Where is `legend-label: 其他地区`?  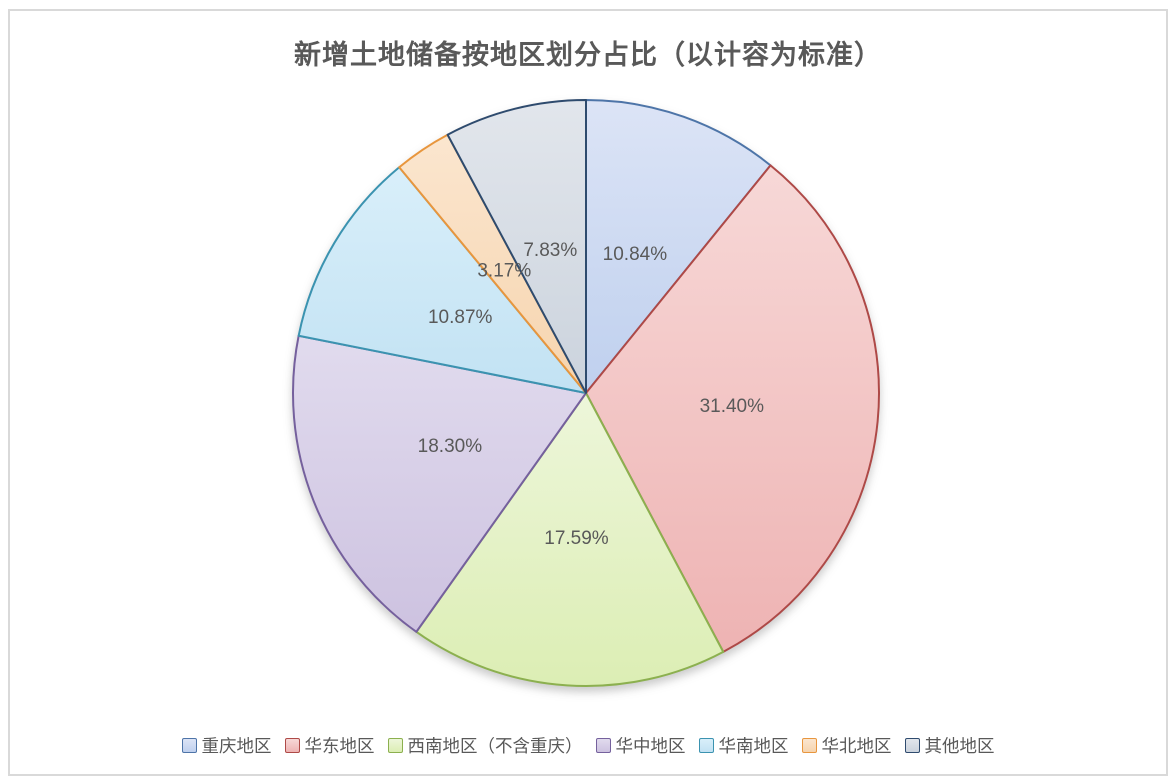
legend-label: 其他地区 is located at coordinates (959, 746).